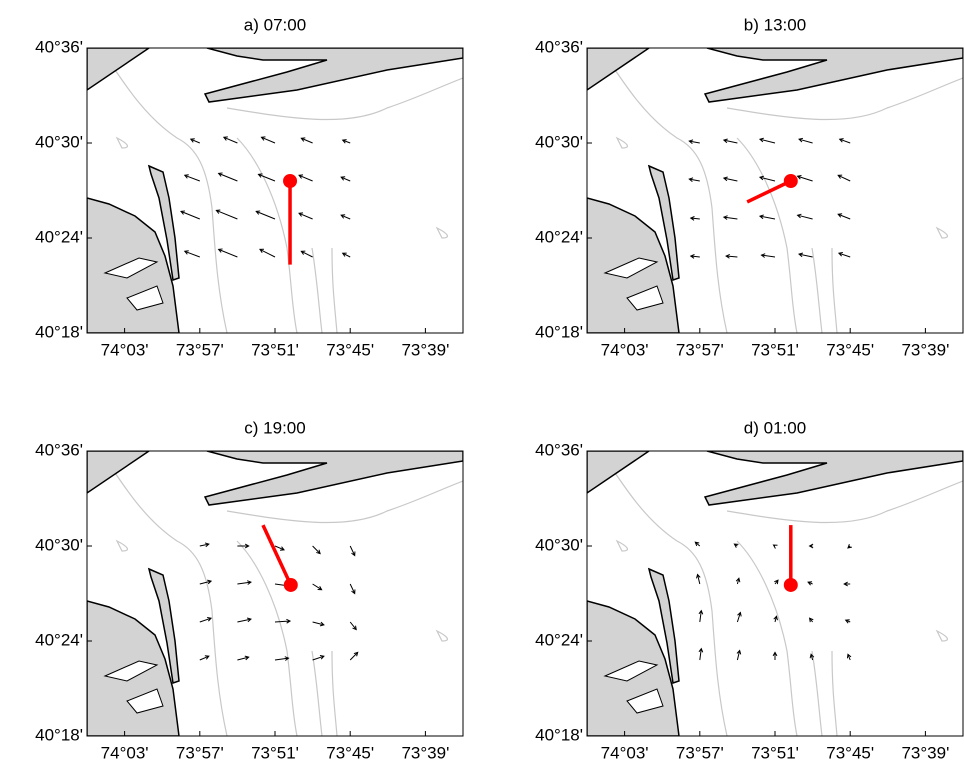  I want to click on mean-vector, so click(769, 191).